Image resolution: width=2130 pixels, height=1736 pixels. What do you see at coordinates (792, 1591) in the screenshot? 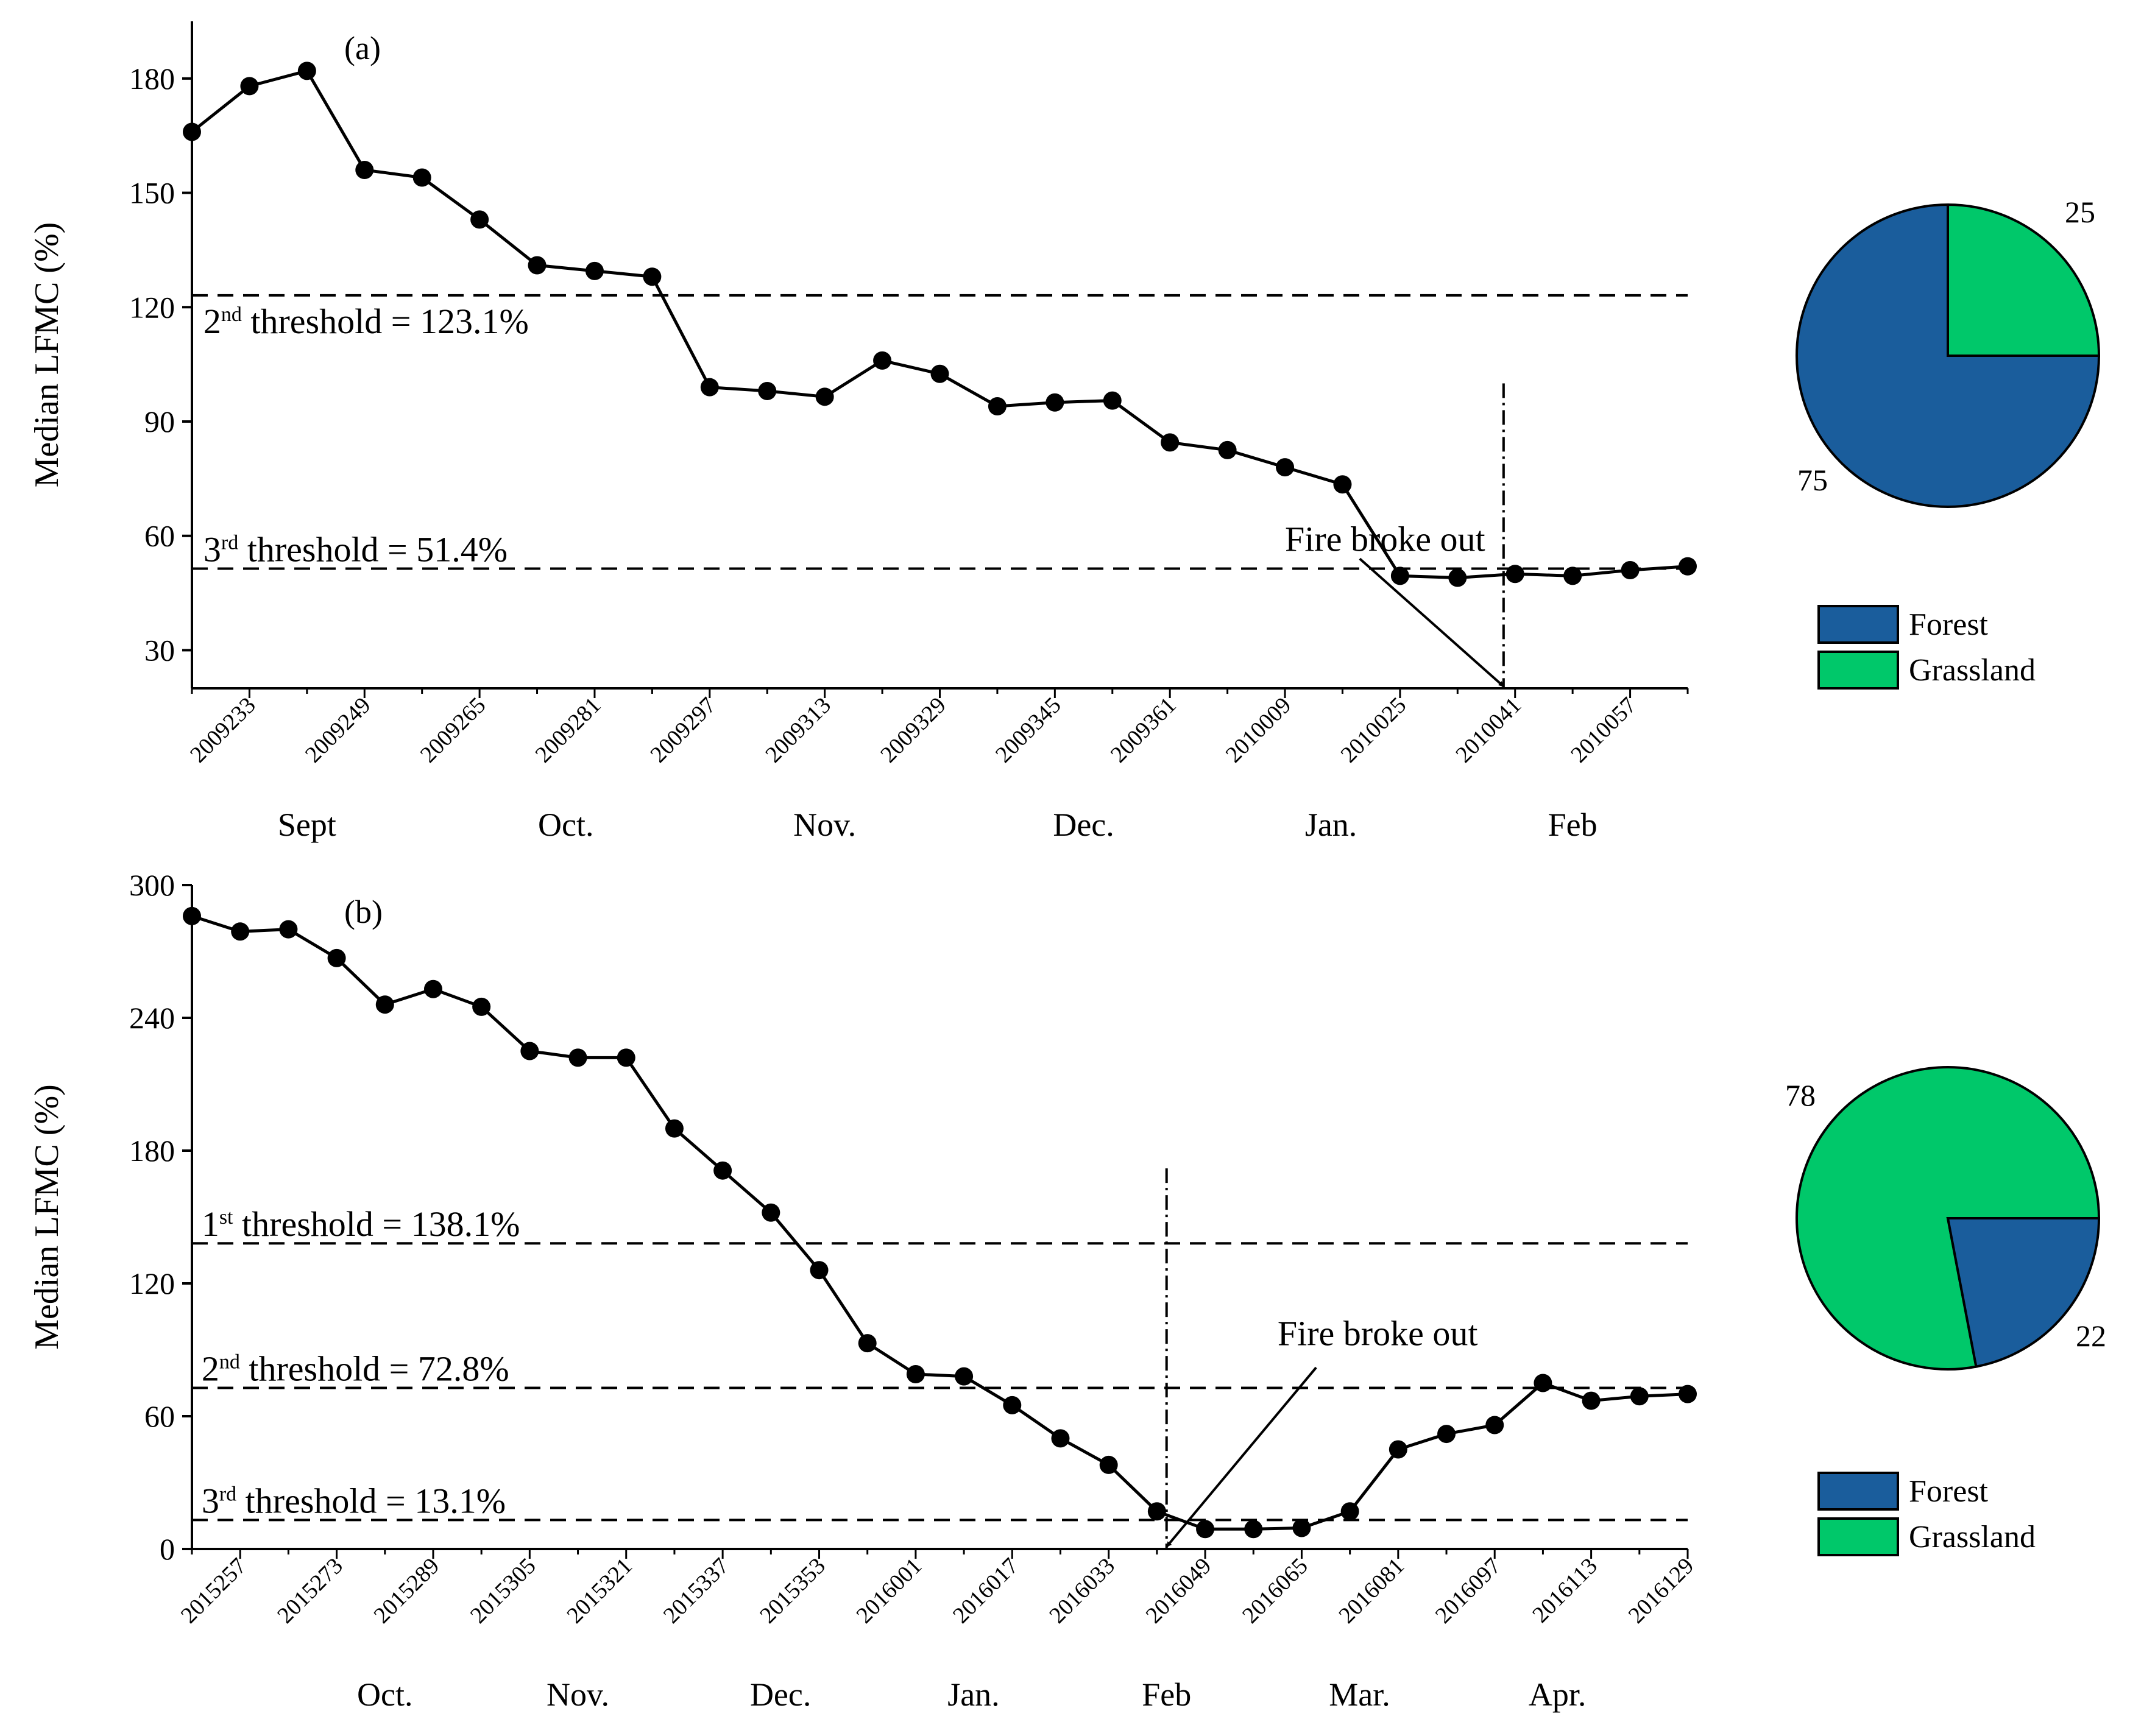
I see `x-tick-label: 2015353` at bounding box center [792, 1591].